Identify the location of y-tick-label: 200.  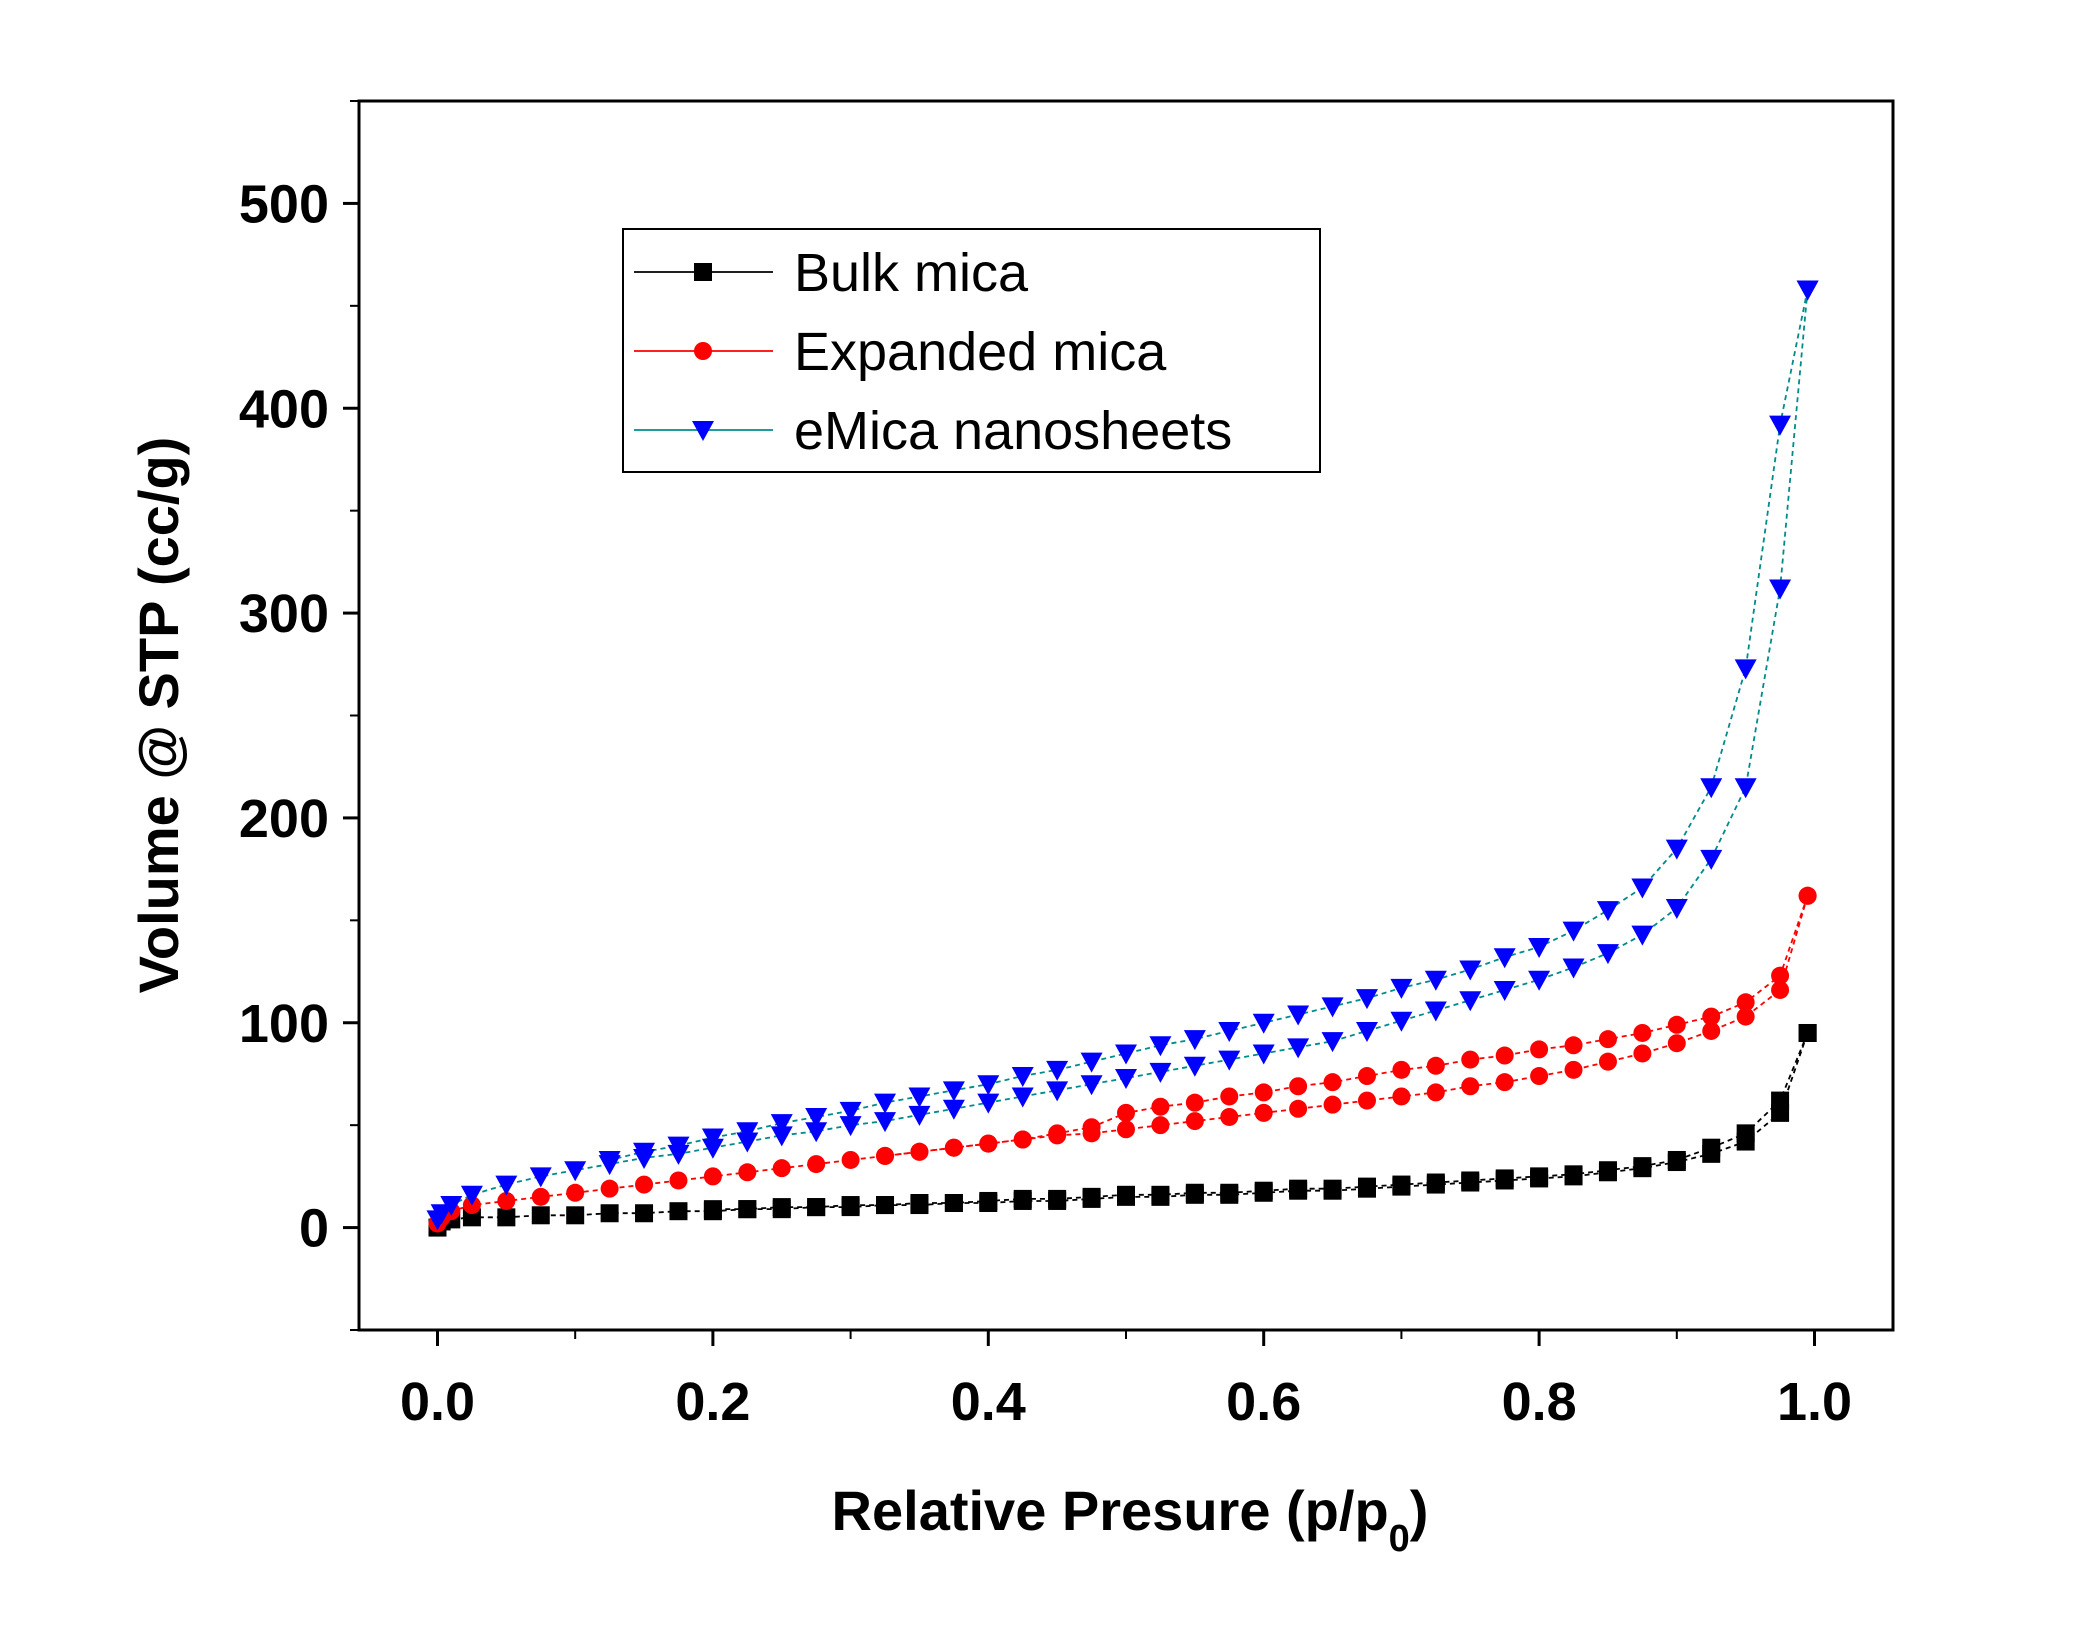
(284, 819).